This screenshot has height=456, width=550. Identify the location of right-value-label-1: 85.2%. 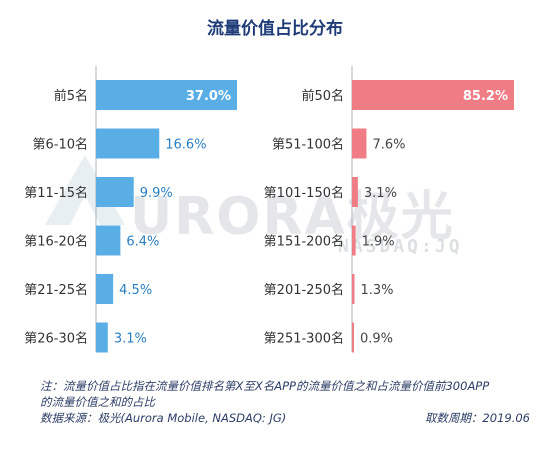
(485, 96).